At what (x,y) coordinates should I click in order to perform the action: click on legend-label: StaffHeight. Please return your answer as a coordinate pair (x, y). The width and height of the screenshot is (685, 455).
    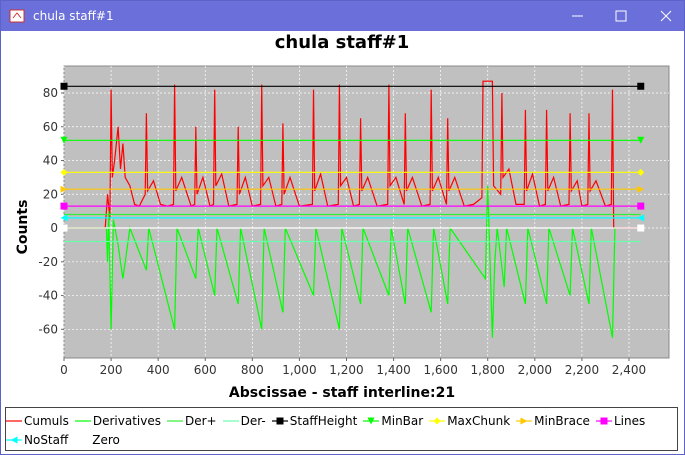
    Looking at the image, I should click on (323, 420).